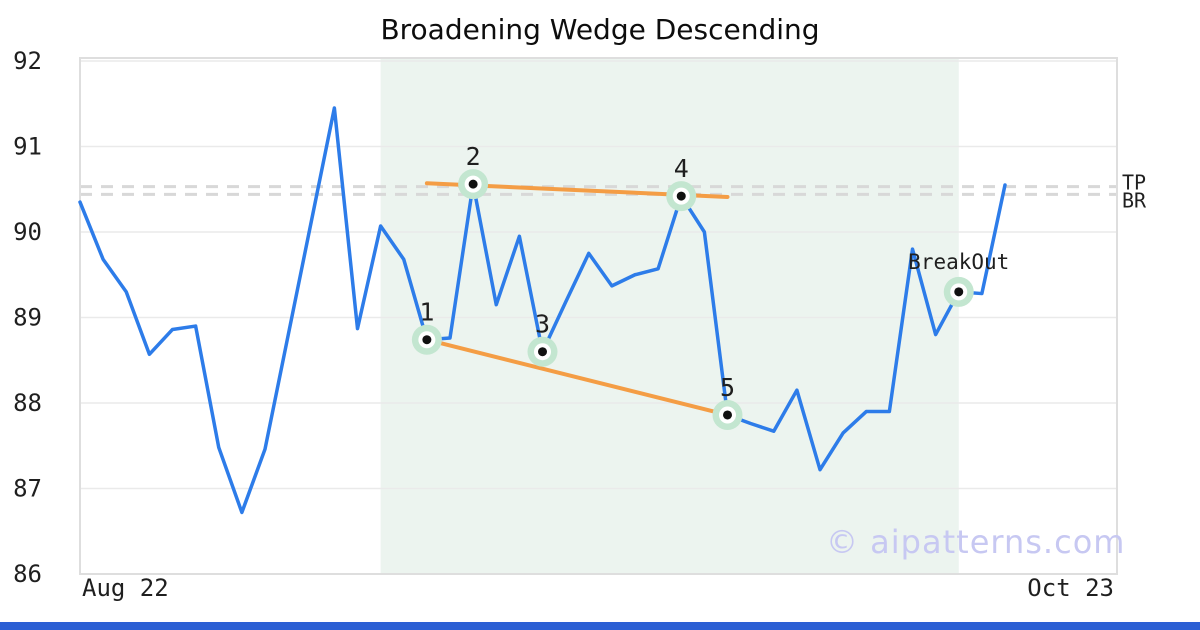  Describe the element at coordinates (976, 542) in the screenshot. I see `watermark: © aipatterns.com` at that location.